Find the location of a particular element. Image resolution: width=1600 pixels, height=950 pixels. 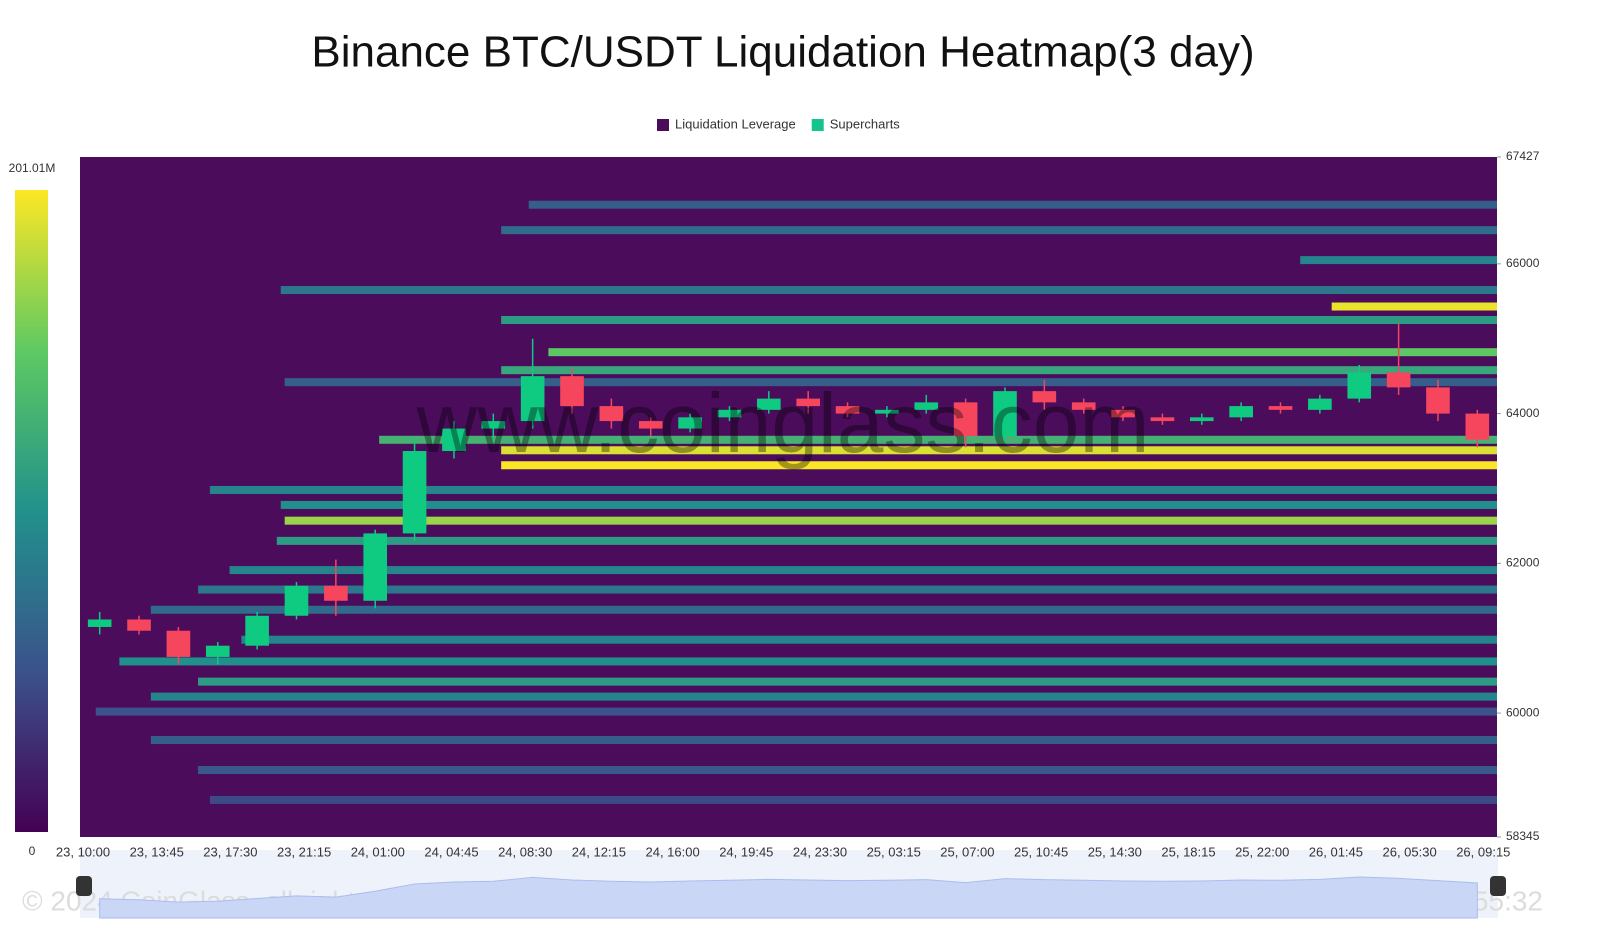

x-tick-label: 23, 10:00 is located at coordinates (83, 851).